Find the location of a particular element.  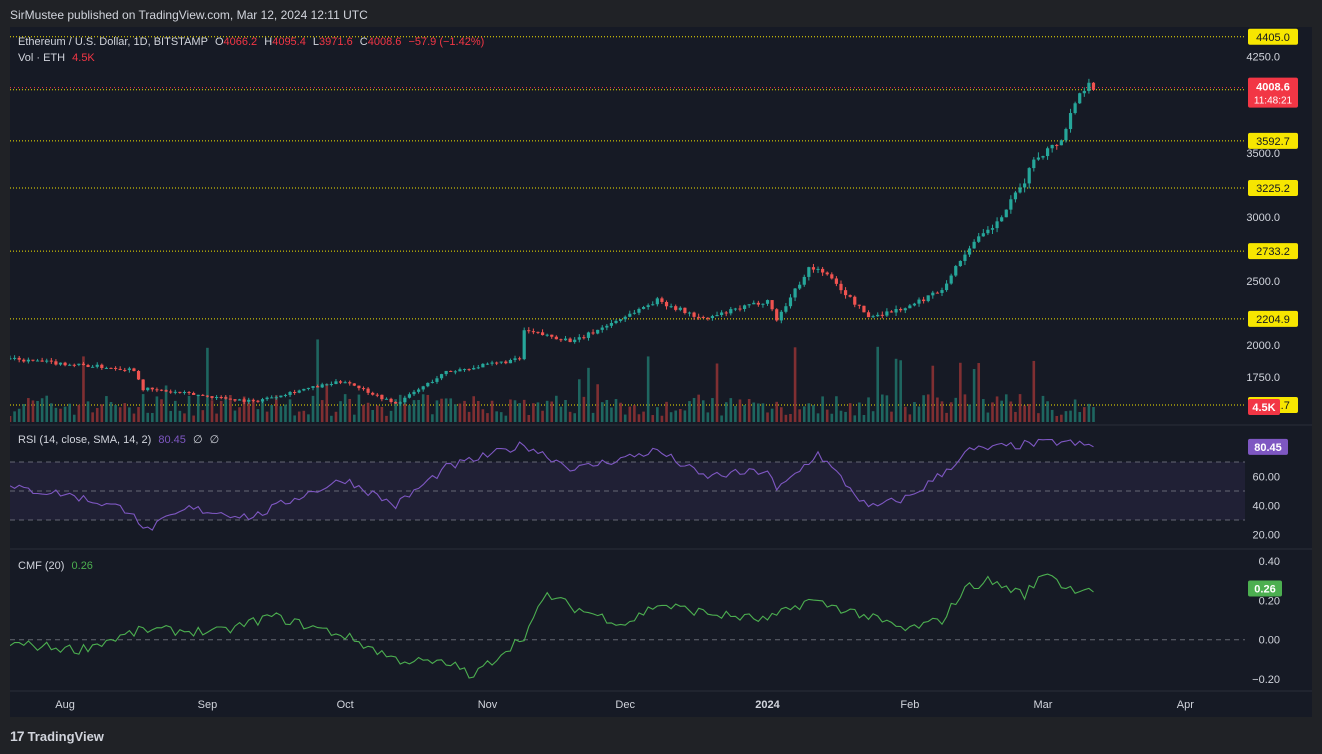

time-axis-tick: Mar is located at coordinates (1043, 705).